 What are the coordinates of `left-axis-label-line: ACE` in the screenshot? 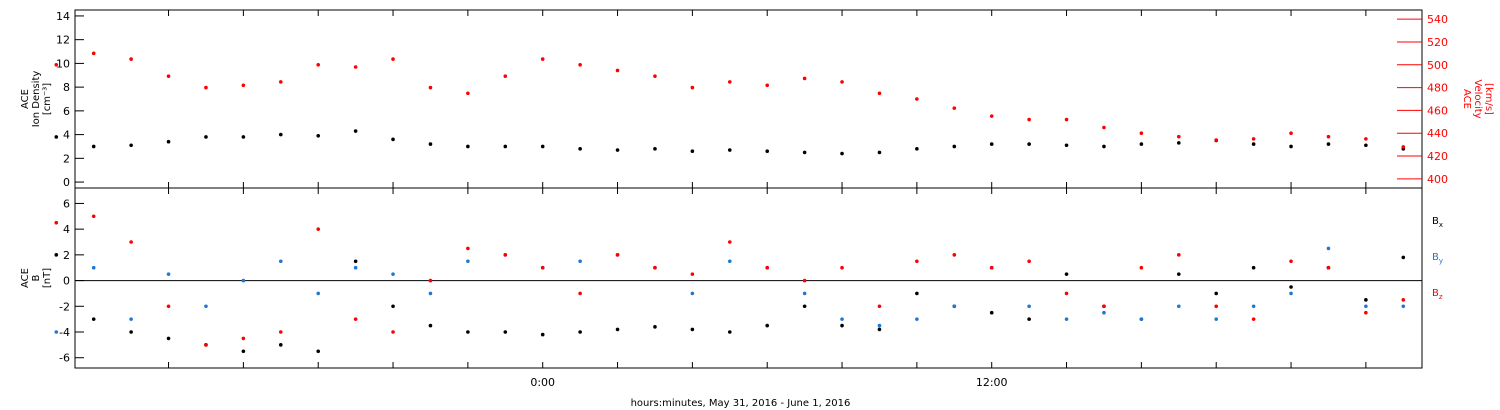 It's located at (25, 99).